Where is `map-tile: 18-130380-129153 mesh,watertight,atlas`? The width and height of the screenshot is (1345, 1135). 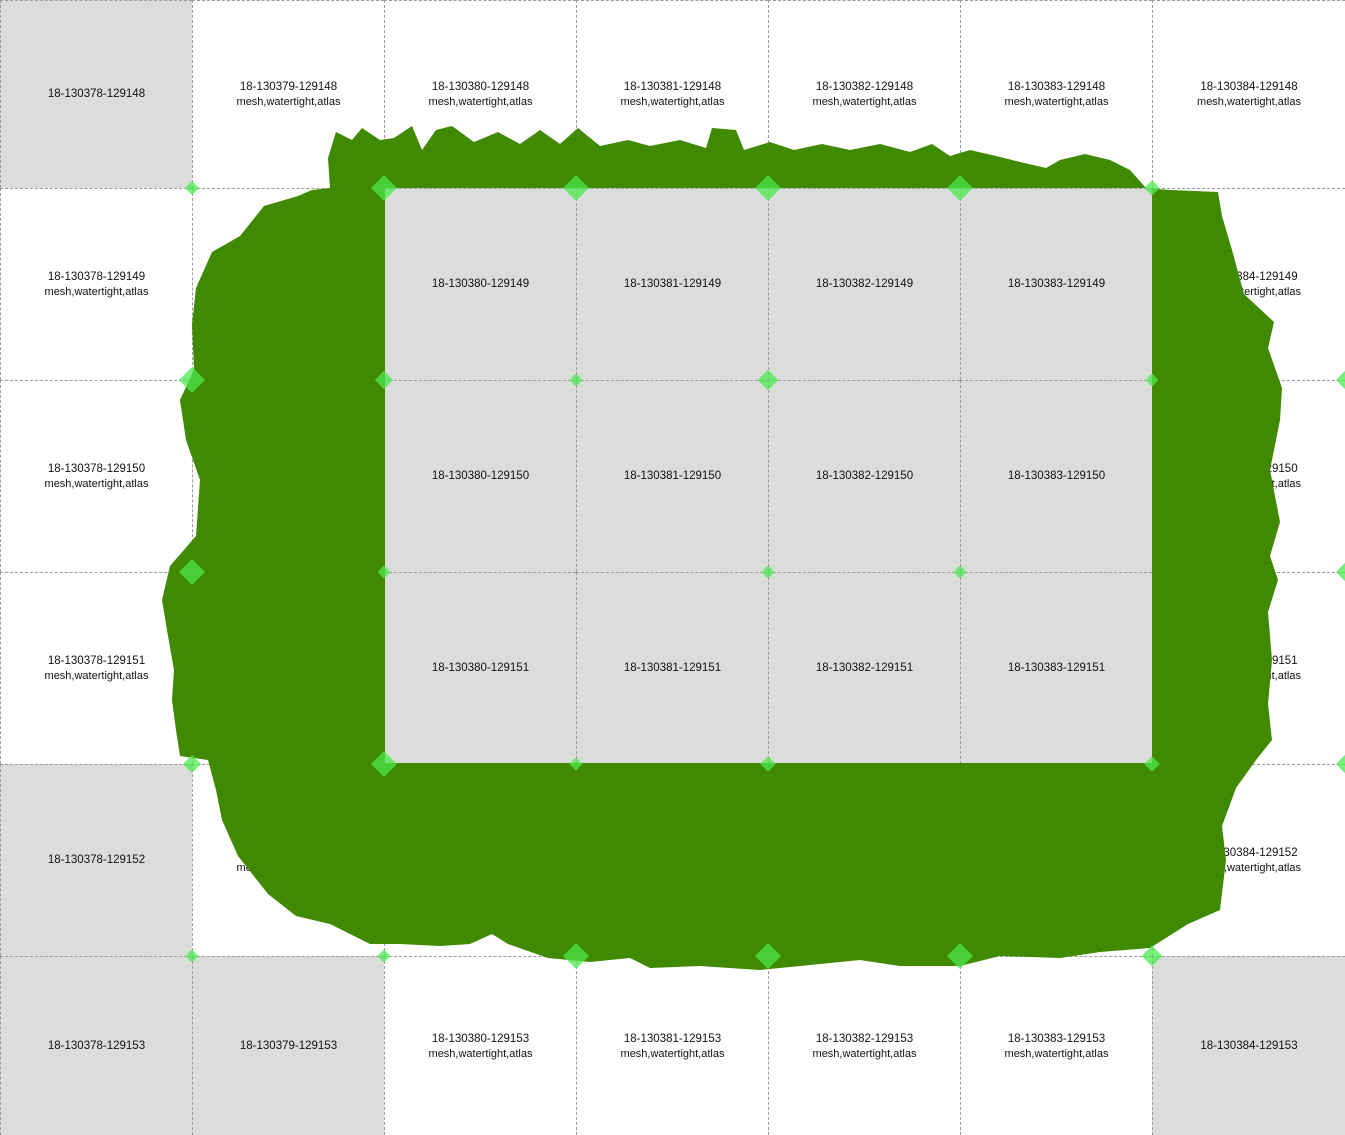
map-tile: 18-130380-129153 mesh,watertight,atlas is located at coordinates (480, 1045).